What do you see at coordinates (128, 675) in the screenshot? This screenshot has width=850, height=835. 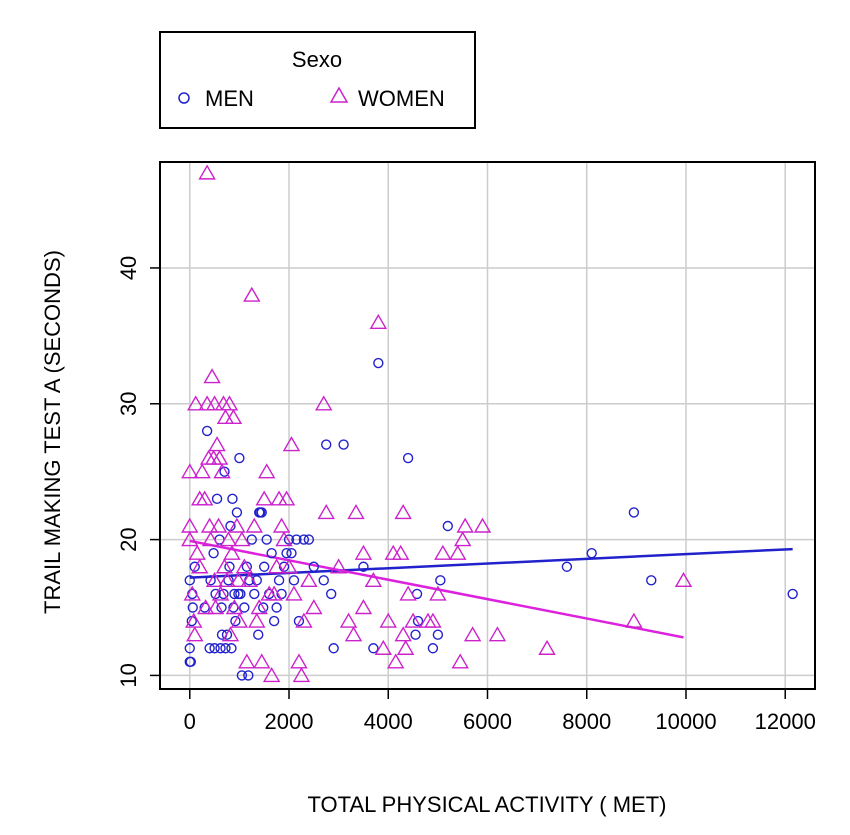 I see `y-tick-label: 10` at bounding box center [128, 675].